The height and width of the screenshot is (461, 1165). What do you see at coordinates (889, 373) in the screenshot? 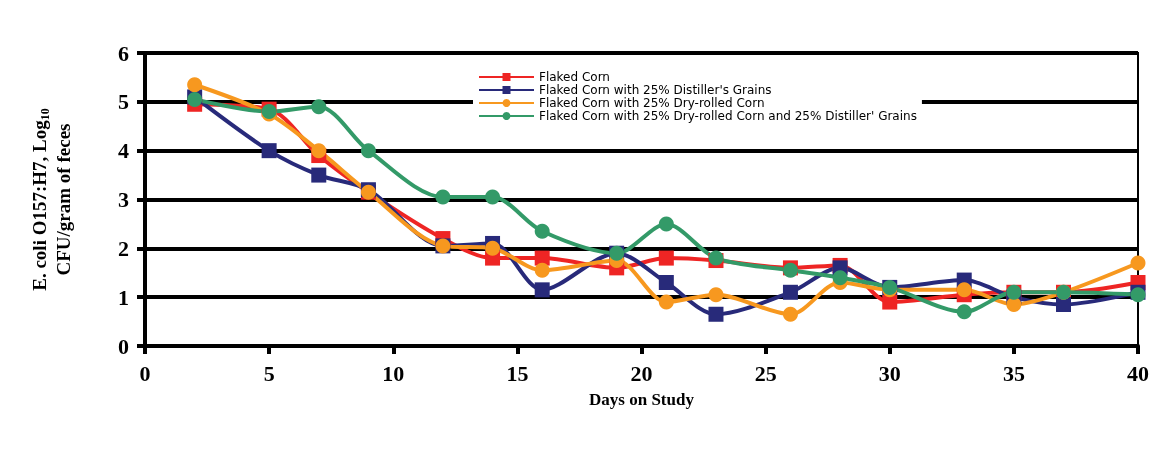
I see `x-tick-label: 30` at bounding box center [889, 373].